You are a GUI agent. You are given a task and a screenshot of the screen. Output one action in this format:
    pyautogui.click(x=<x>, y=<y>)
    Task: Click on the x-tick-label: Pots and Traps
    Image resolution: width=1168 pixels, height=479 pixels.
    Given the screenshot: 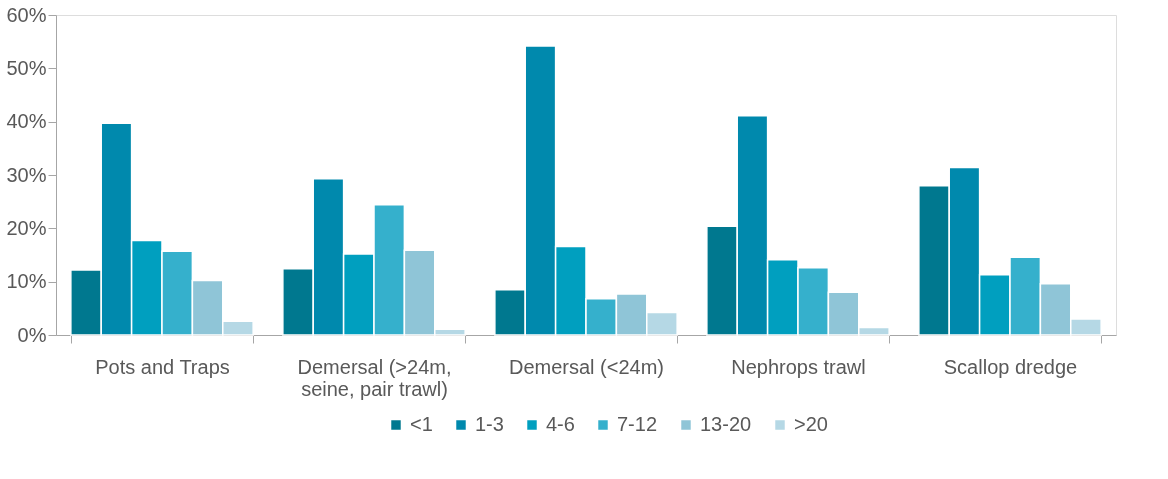 What is the action you would take?
    pyautogui.click(x=162, y=366)
    